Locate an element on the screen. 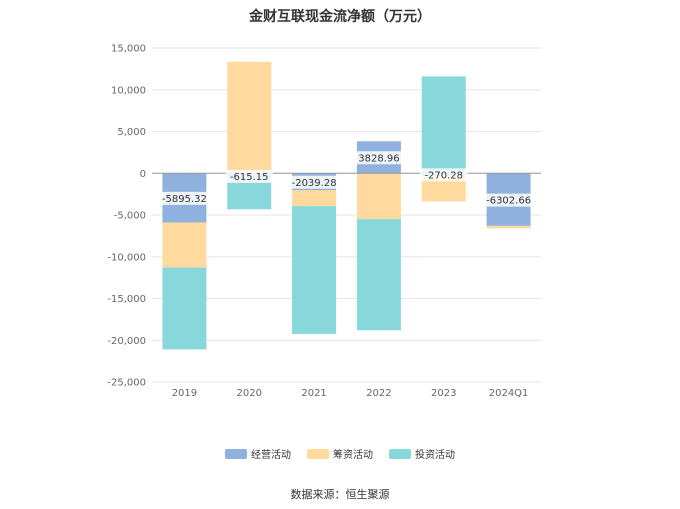 This screenshot has width=680, height=509. chart-title: 金财互联现金流净额（万元） is located at coordinates (340, 17).